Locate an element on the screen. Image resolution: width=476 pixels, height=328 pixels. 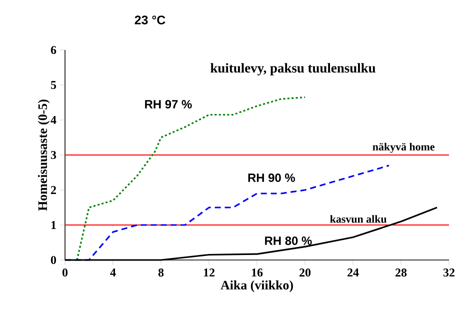
x-axis-title: Aika (viikko) is located at coordinates (256, 286).